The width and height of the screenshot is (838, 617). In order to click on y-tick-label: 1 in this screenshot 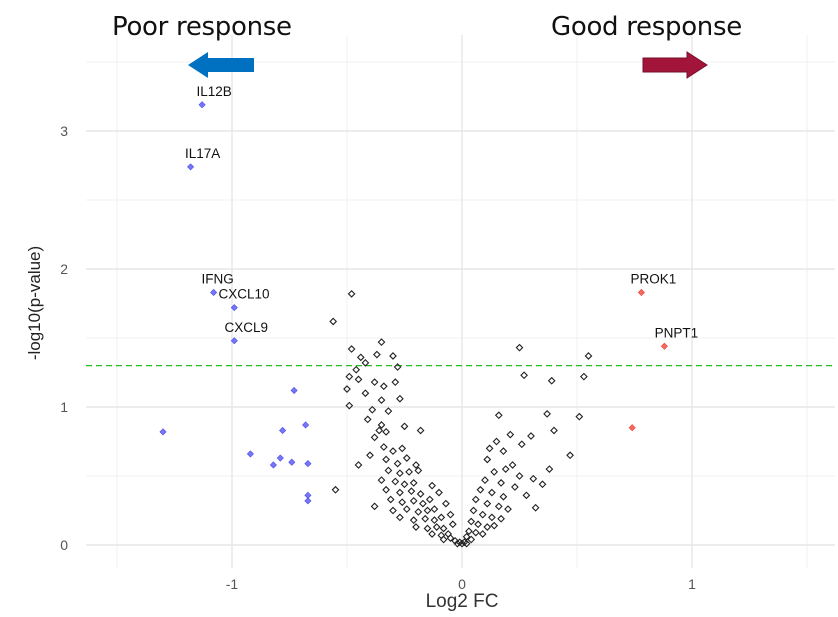, I will do `click(64, 407)`.